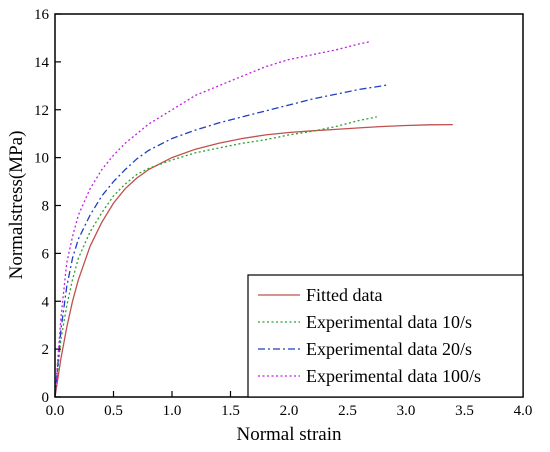 The height and width of the screenshot is (452, 550). Describe the element at coordinates (46, 254) in the screenshot. I see `y-tick-label: 6` at that location.